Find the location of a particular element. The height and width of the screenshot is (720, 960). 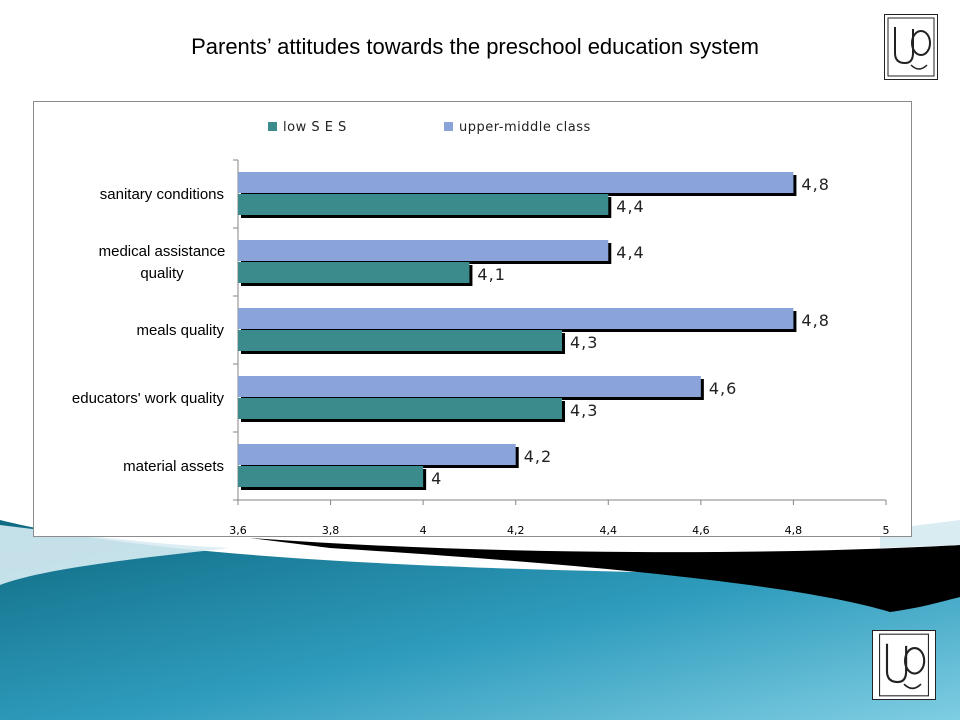

data-label: 4,1 is located at coordinates (491, 274).